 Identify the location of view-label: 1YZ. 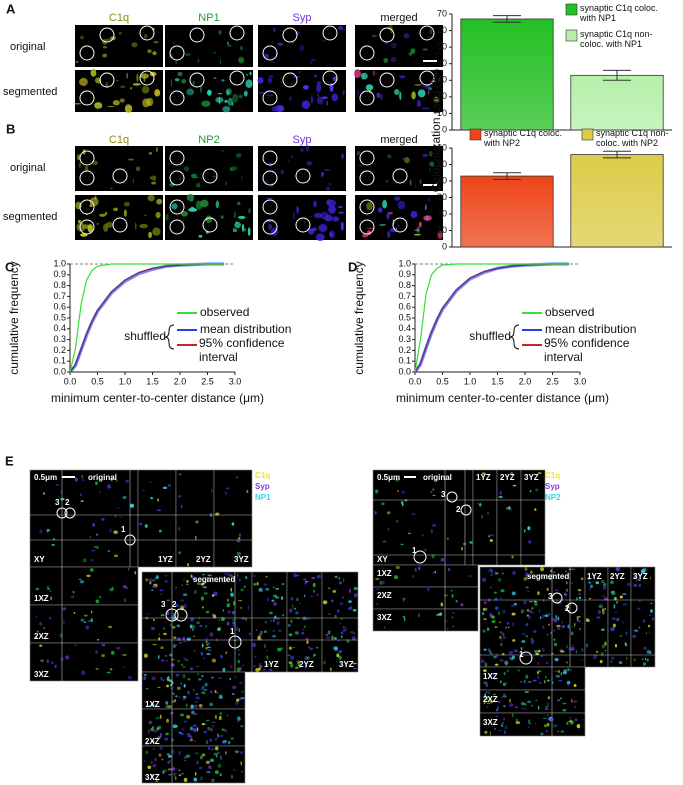
(594, 576).